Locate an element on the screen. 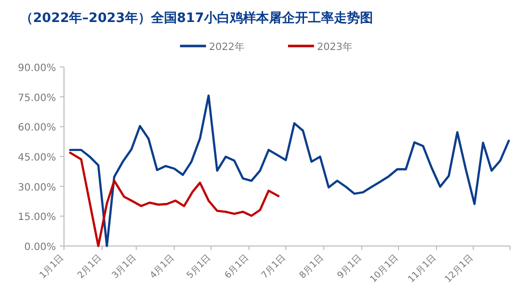 This screenshot has height=300, width=521. line-series is located at coordinates (174, 200).